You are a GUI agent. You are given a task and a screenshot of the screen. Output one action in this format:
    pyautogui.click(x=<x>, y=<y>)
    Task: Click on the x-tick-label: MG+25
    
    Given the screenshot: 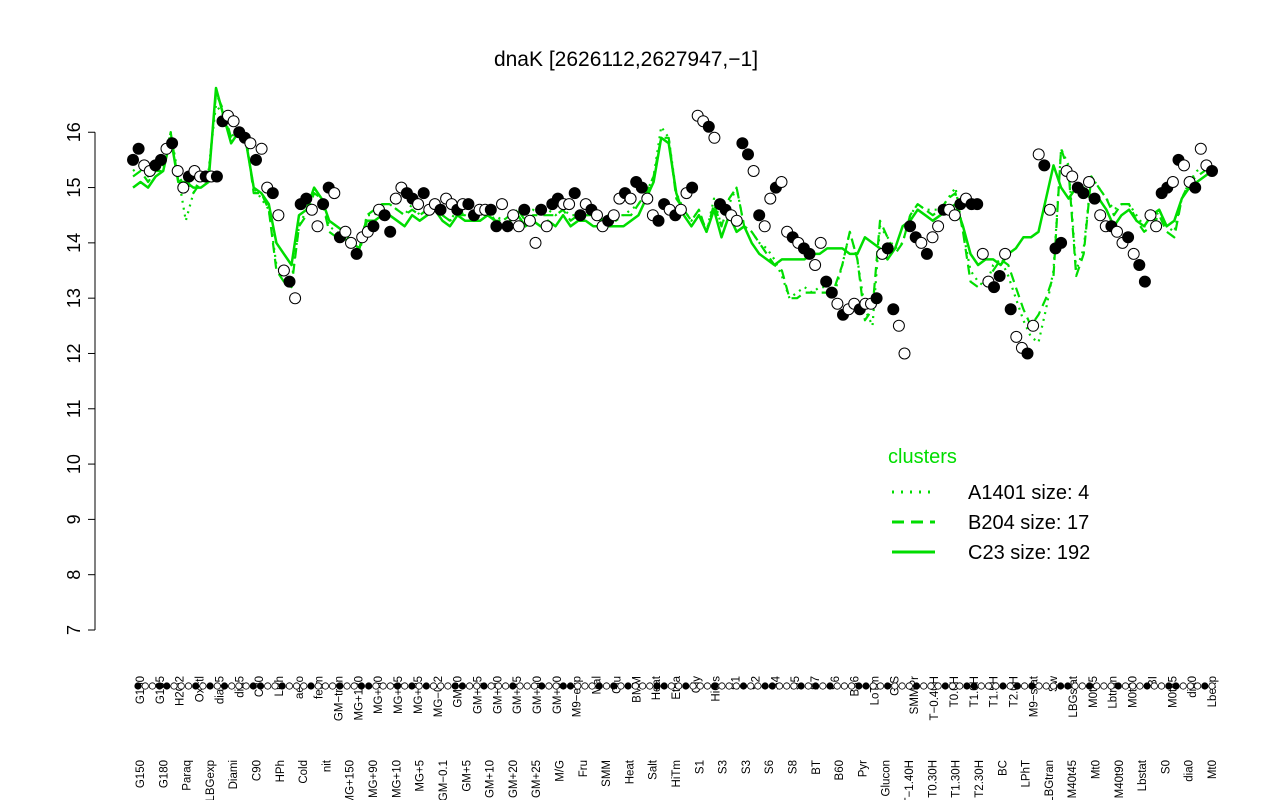 What is the action you would take?
    pyautogui.click(x=419, y=695)
    